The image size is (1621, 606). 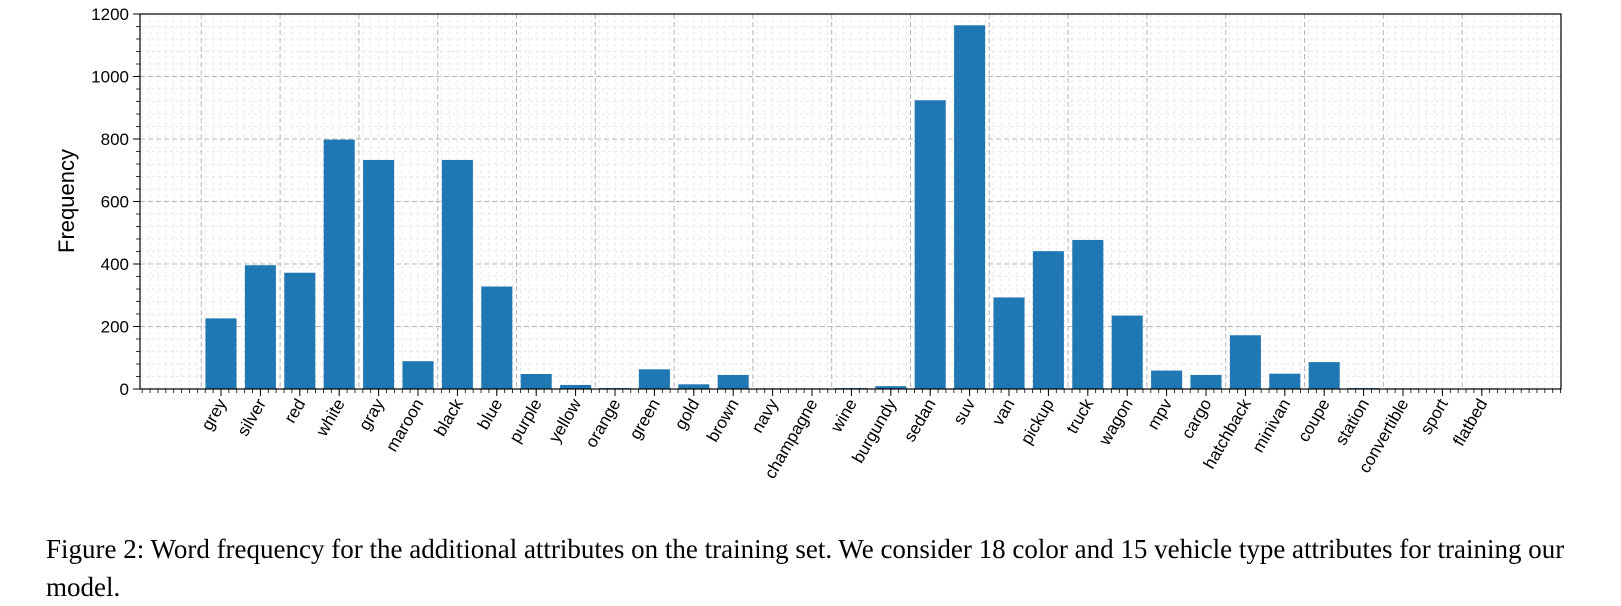 I want to click on bar-maroon, so click(x=418, y=375).